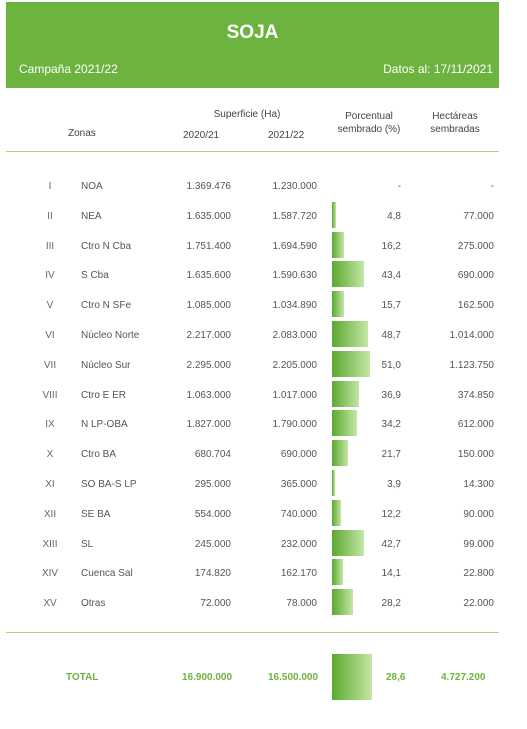 This screenshot has height=729, width=527. What do you see at coordinates (212, 544) in the screenshot?
I see `surface-2020-21: 245.000` at bounding box center [212, 544].